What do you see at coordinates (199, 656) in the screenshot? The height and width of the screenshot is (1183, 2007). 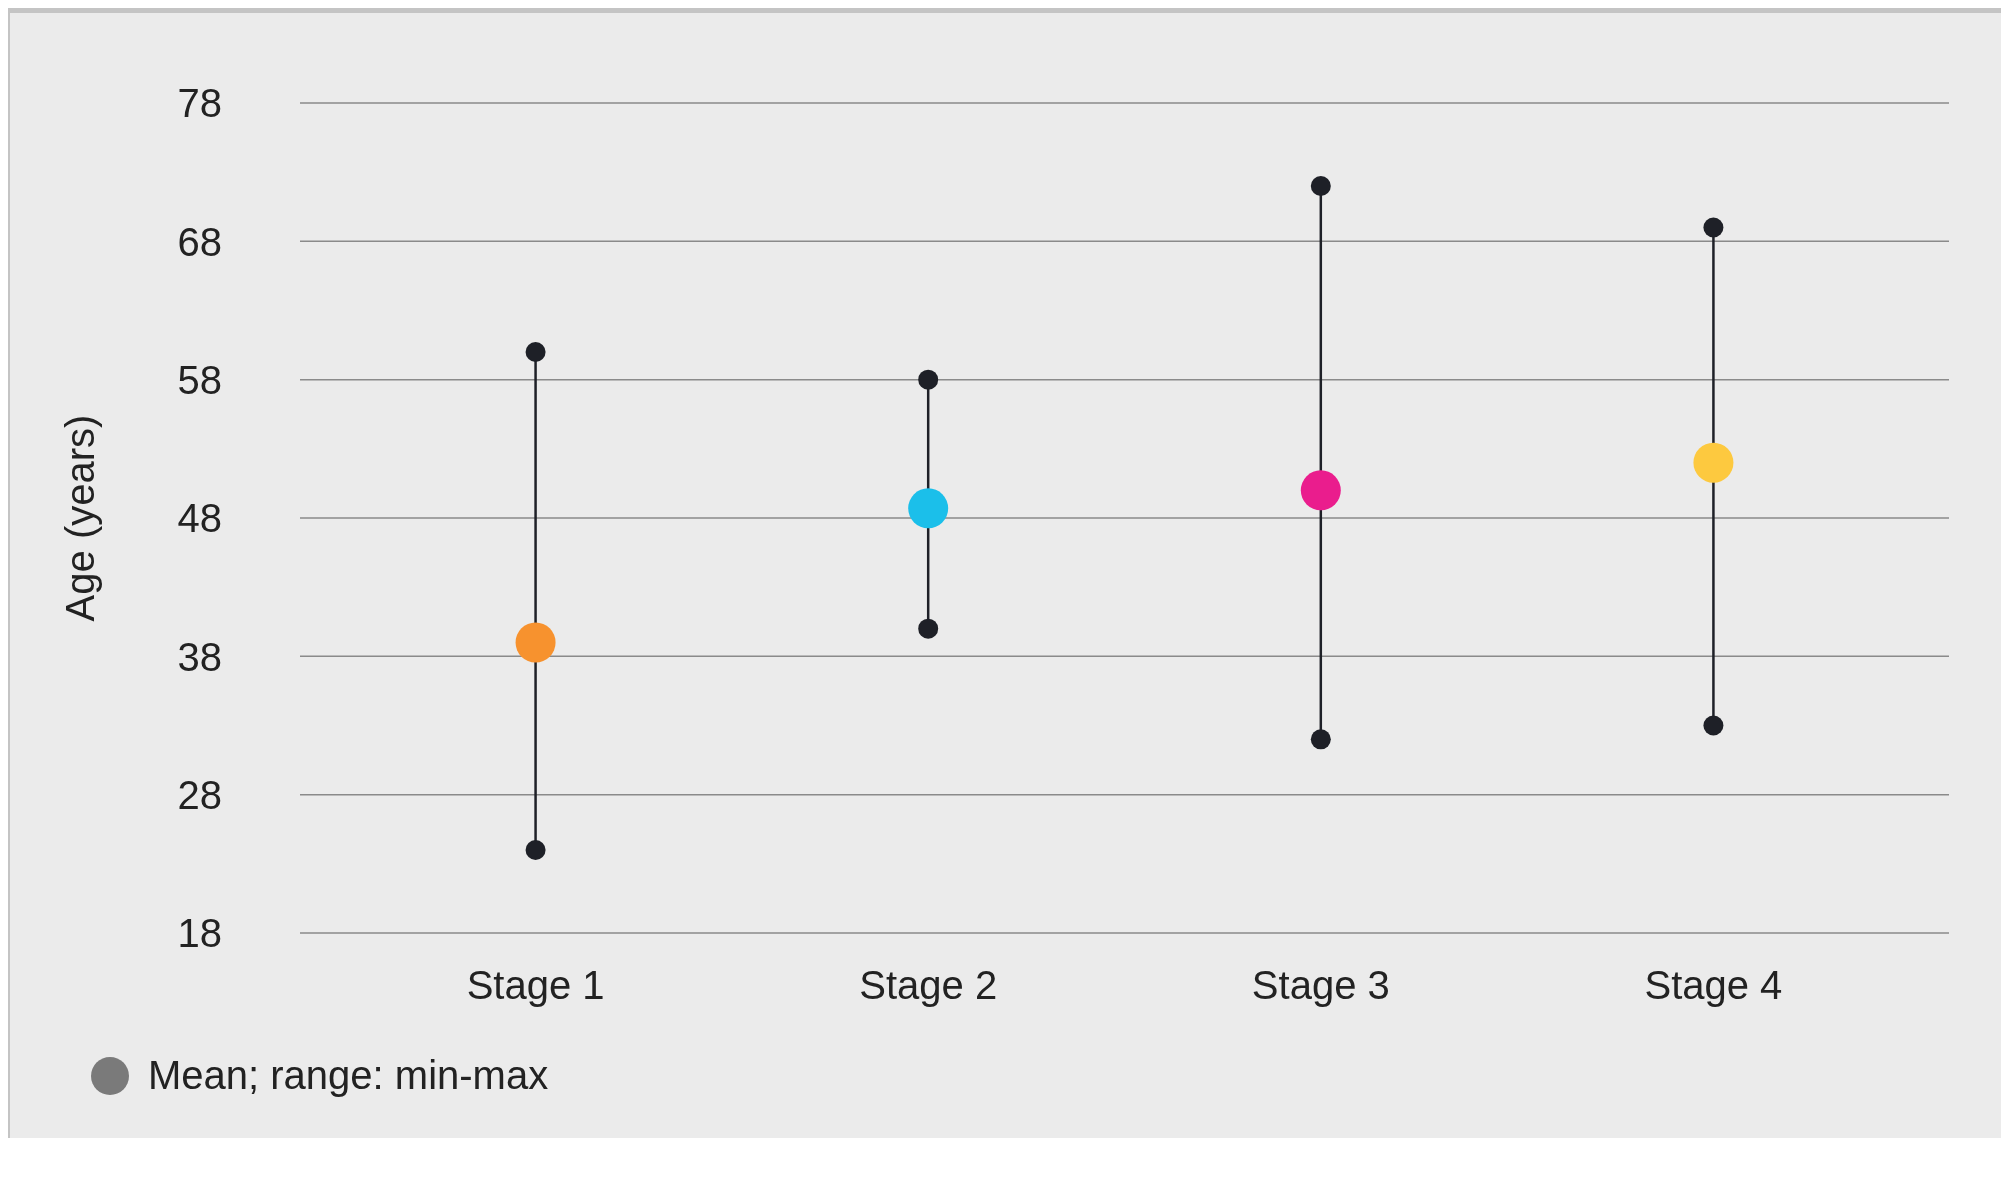 I see `y-tick-label: 38` at bounding box center [199, 656].